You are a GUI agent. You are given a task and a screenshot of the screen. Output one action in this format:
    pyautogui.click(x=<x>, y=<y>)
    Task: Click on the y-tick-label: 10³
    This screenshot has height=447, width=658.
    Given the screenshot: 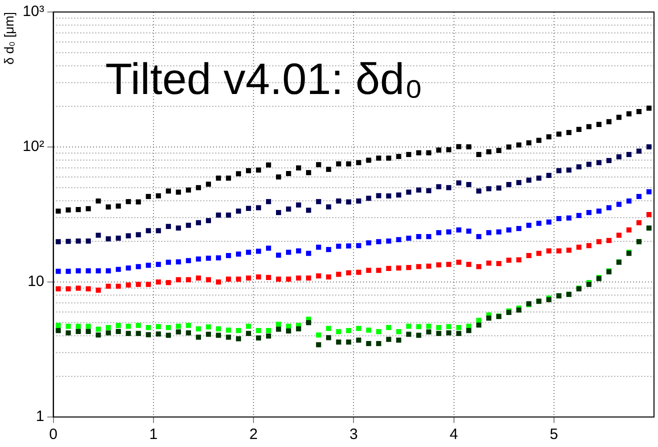 What is the action you would take?
    pyautogui.click(x=33, y=11)
    